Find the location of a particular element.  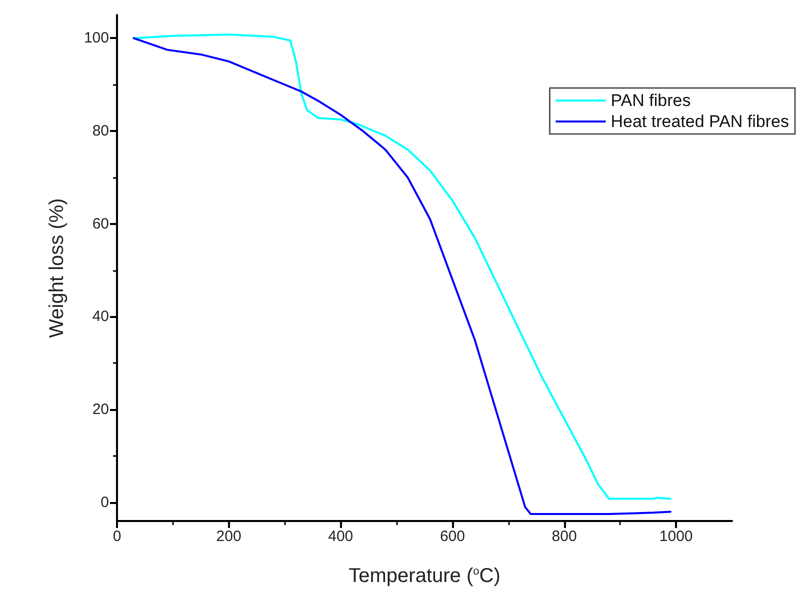

y-tick-label: 100 is located at coordinates (96, 38).